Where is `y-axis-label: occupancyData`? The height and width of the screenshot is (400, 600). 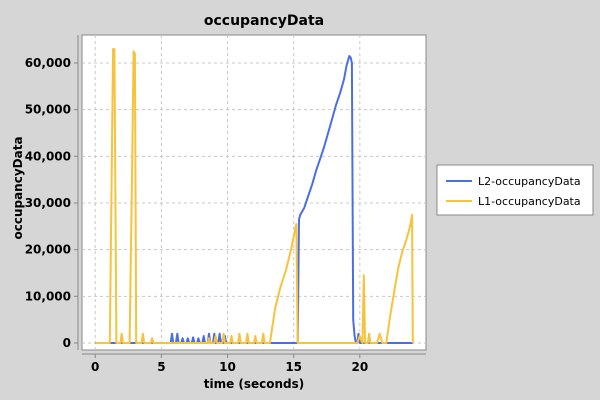
y-axis-label: occupancyData is located at coordinates (18, 187).